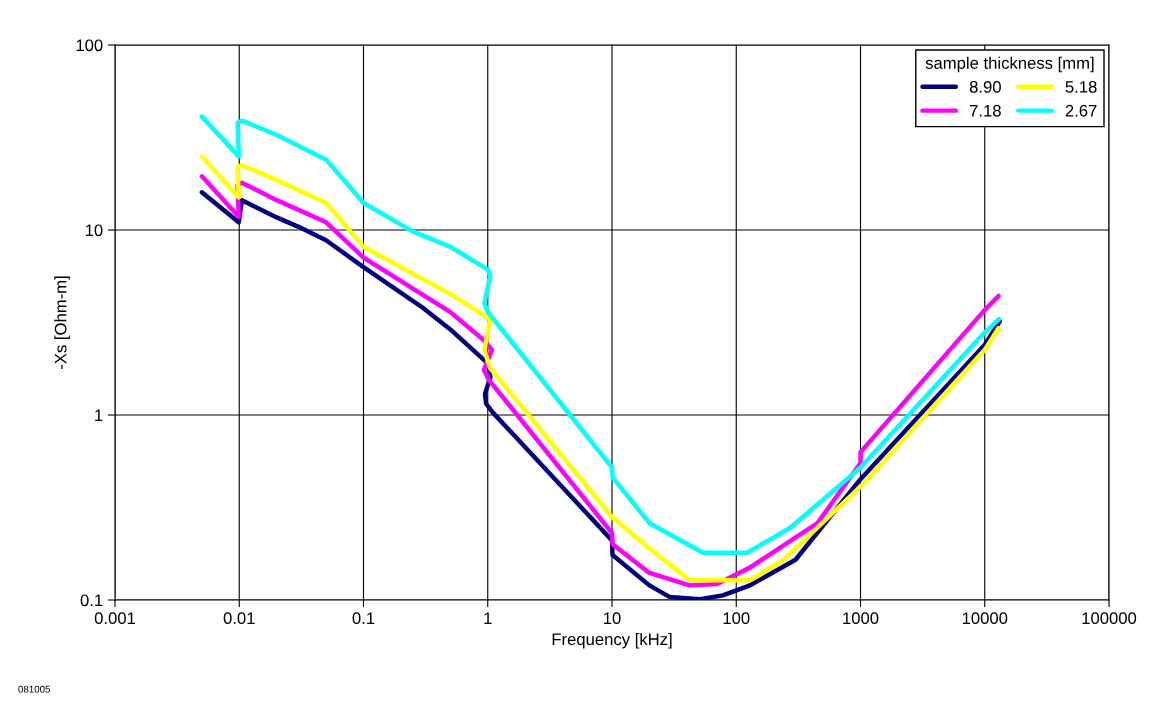 This screenshot has height=703, width=1153. What do you see at coordinates (363, 618) in the screenshot?
I see `x-tick-label: 0.1` at bounding box center [363, 618].